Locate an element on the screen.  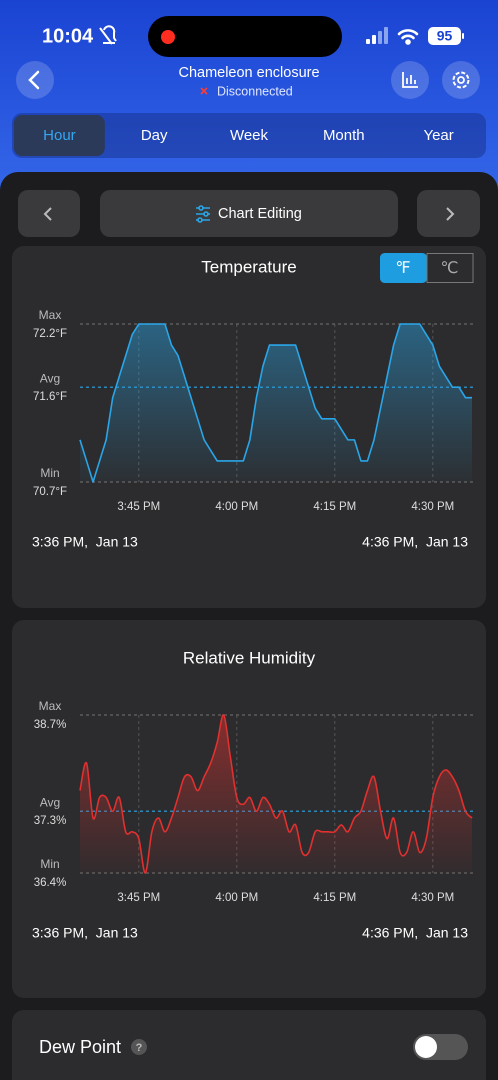
unit-toggle: ℉ ℃ is located at coordinates (427, 268).